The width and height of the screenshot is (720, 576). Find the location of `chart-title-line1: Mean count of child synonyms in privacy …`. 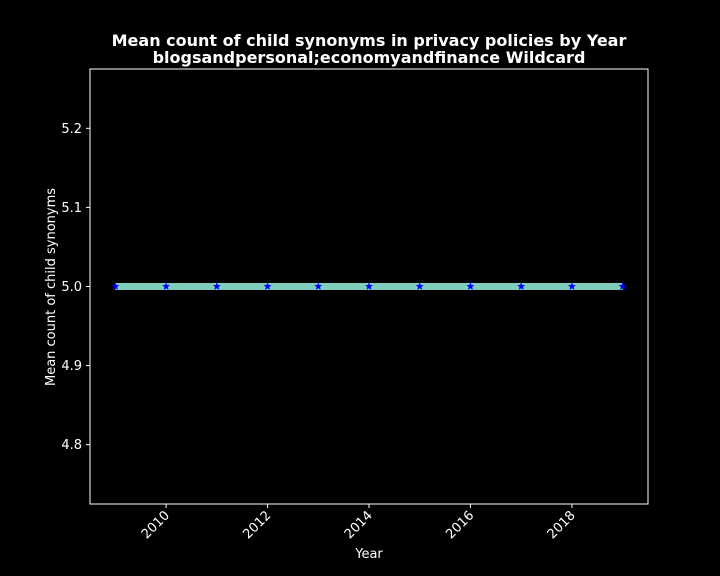

chart-title-line1: Mean count of child synonyms in privacy … is located at coordinates (369, 40).